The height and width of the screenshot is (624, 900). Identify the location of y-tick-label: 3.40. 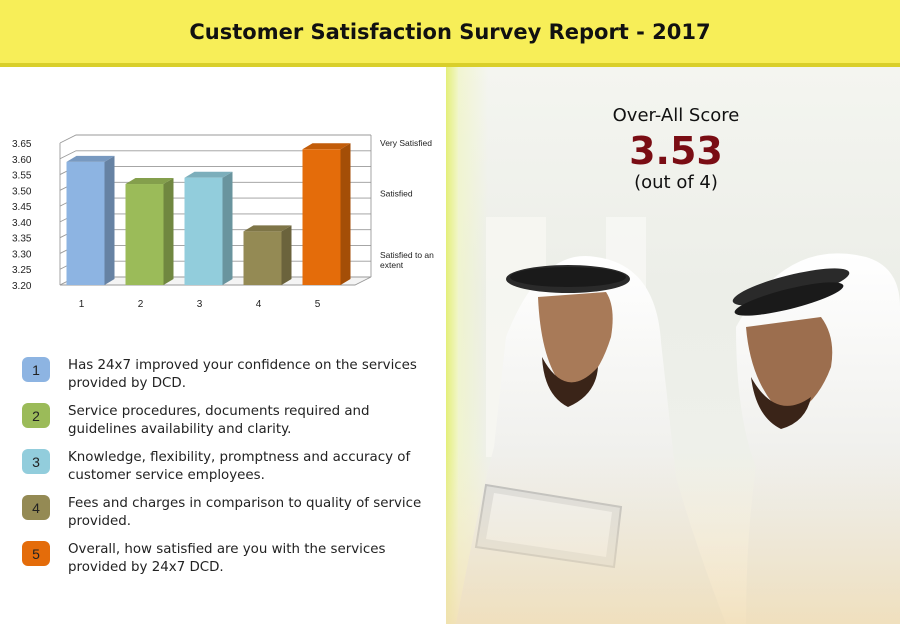
(22, 223).